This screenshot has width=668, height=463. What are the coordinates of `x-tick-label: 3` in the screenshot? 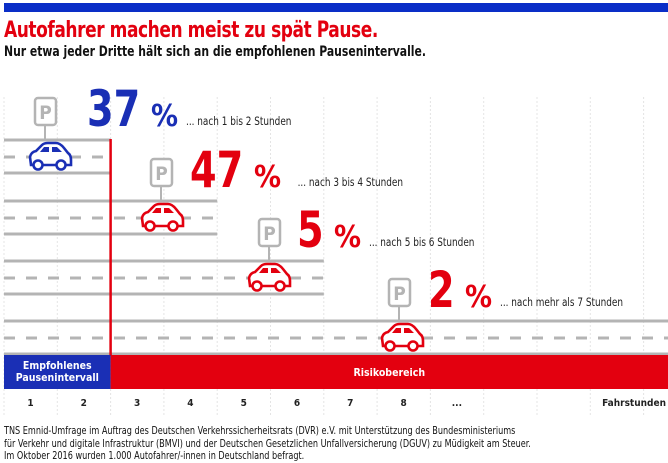 It's located at (137, 403).